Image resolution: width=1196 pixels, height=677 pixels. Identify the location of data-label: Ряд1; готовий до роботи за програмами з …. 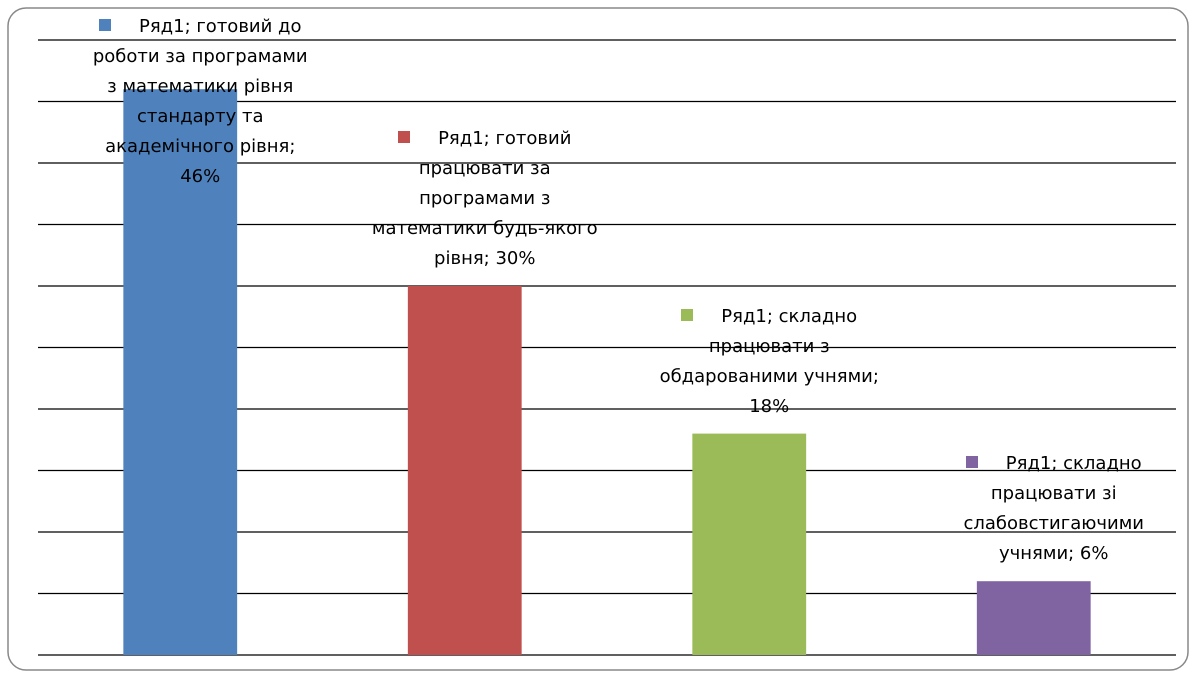
(200, 102).